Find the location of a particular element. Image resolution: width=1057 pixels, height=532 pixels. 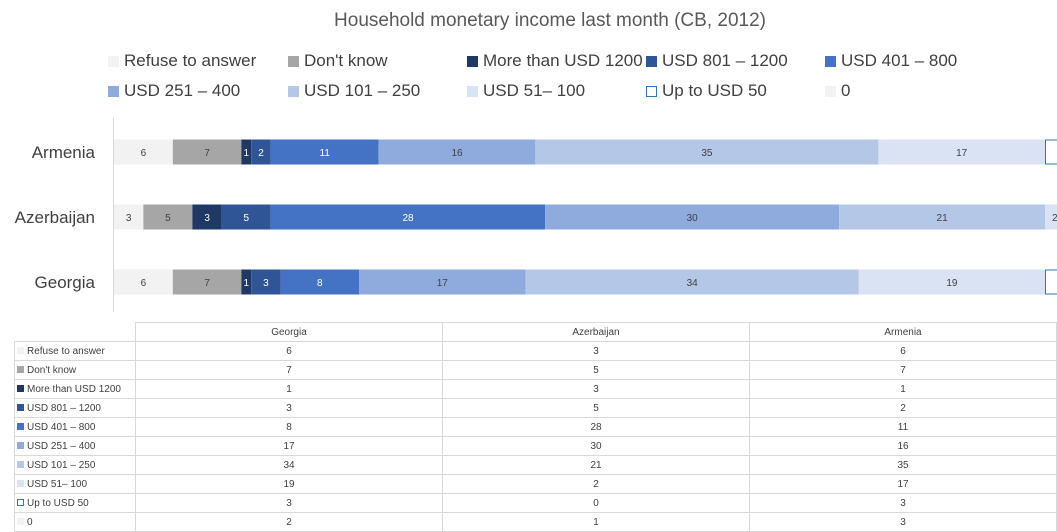

data-label-armenia-more-than-usd-1200: 1 is located at coordinates (247, 153).